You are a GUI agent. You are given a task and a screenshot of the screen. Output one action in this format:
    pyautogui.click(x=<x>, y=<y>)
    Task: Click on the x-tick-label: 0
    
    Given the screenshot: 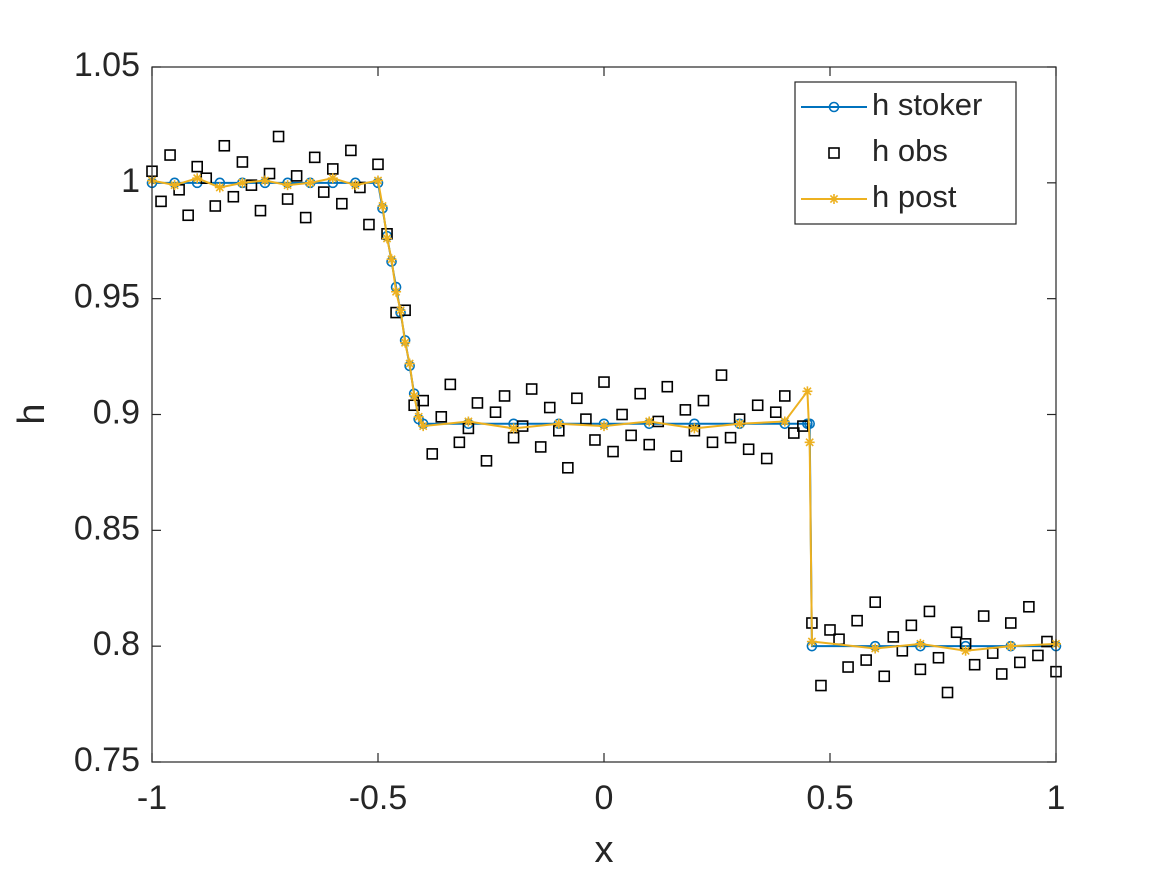 What is the action you would take?
    pyautogui.click(x=604, y=798)
    